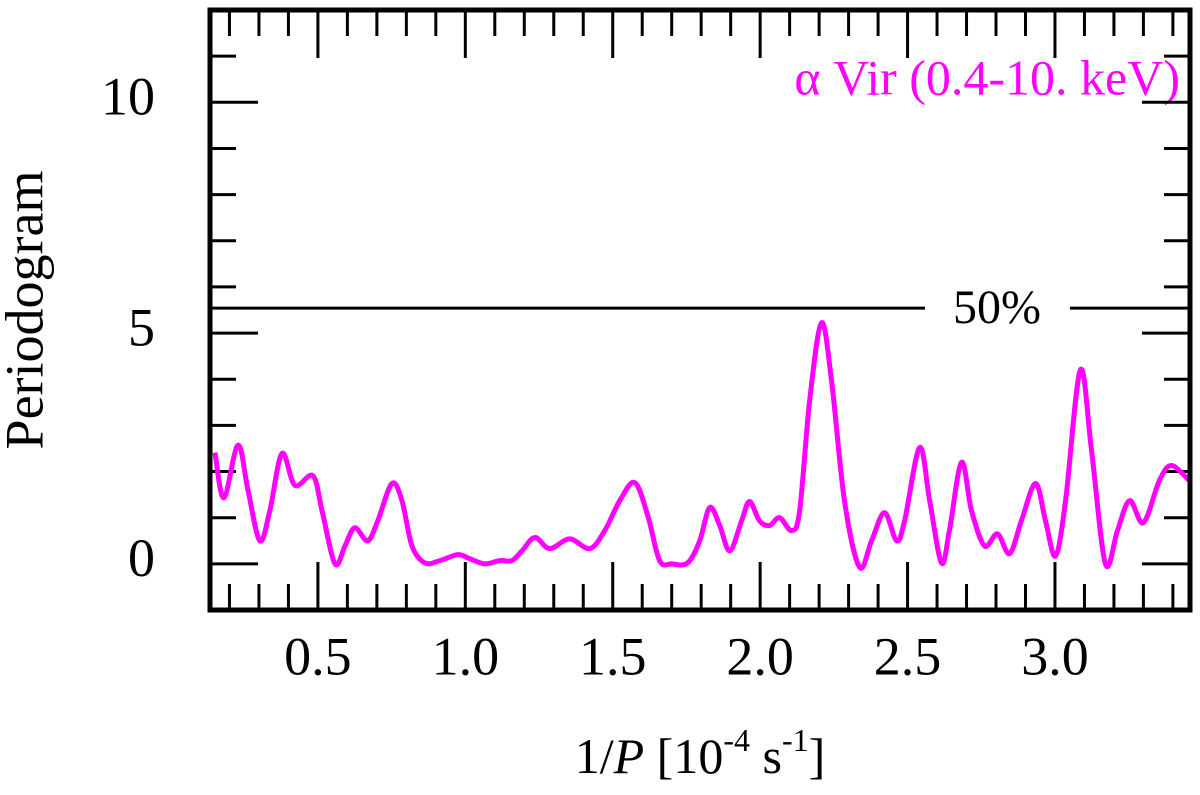 This screenshot has width=1200, height=795. Describe the element at coordinates (736, 740) in the screenshot. I see `x-axis-label-part: -4` at that location.